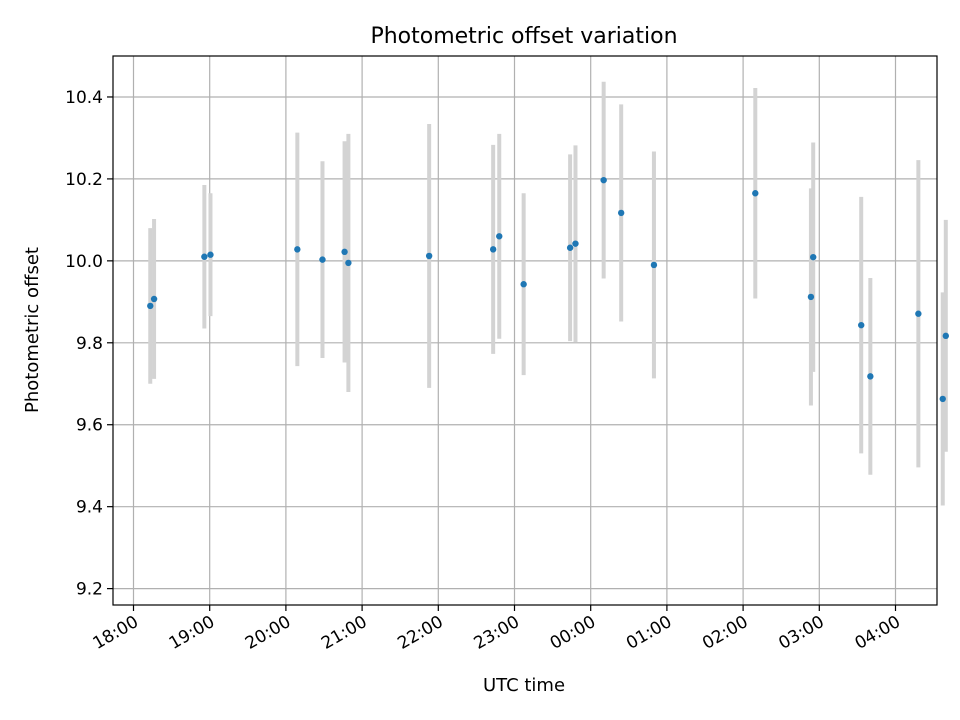 This screenshot has width=960, height=720. What do you see at coordinates (89, 426) in the screenshot?
I see `y-tick-label: 9.6` at bounding box center [89, 426].